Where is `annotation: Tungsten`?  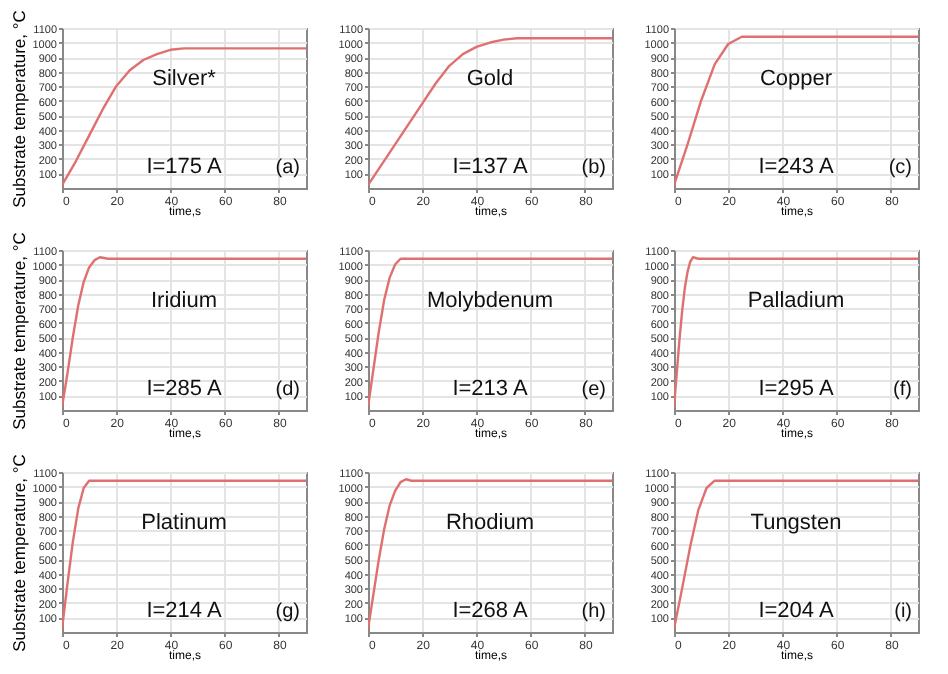
annotation: Tungsten is located at coordinates (796, 523).